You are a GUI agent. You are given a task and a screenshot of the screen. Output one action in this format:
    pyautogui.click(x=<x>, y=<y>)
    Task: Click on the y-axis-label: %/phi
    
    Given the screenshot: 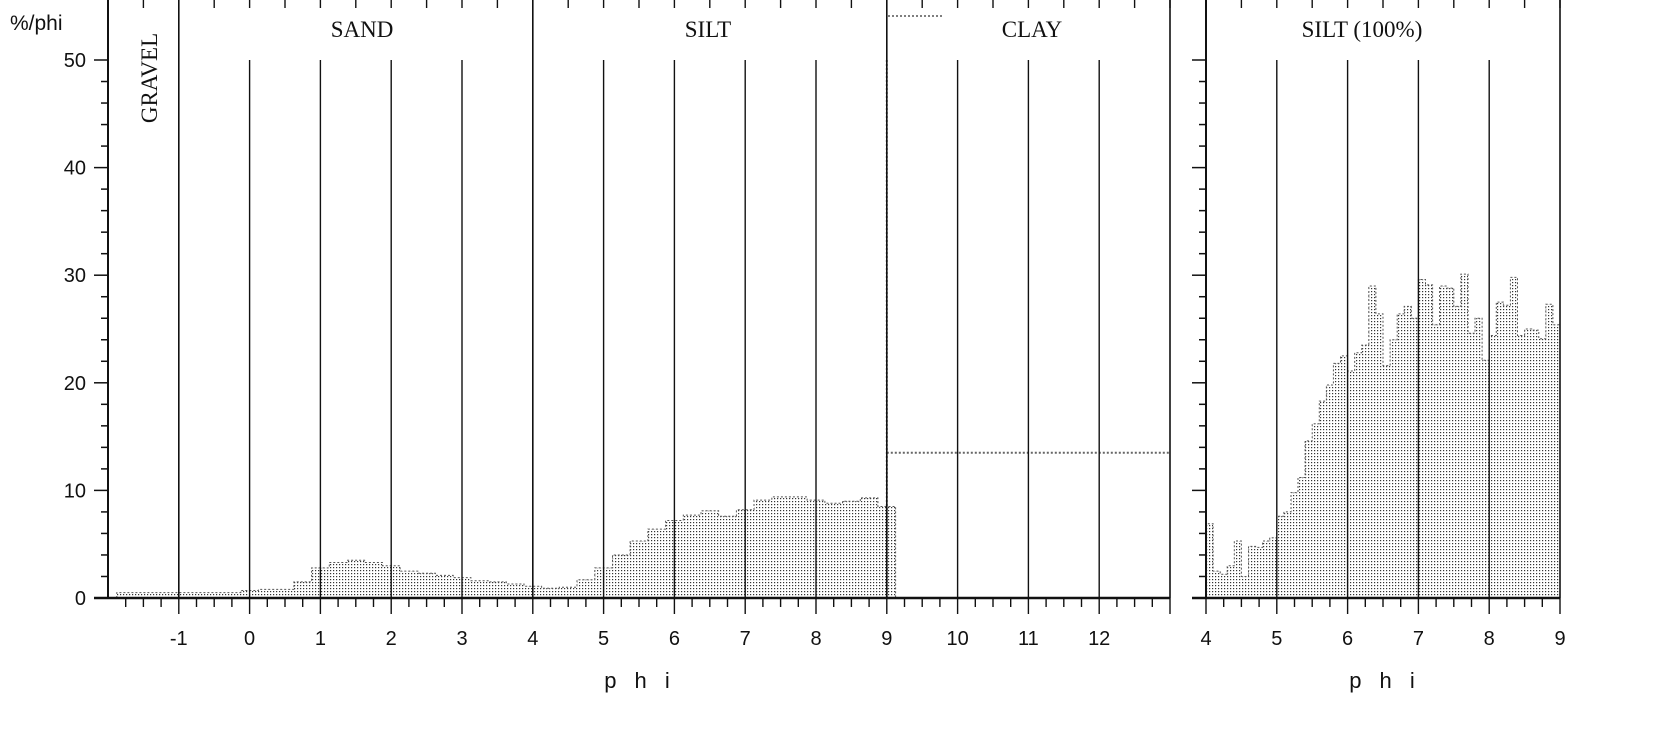 What is the action you would take?
    pyautogui.click(x=36, y=23)
    